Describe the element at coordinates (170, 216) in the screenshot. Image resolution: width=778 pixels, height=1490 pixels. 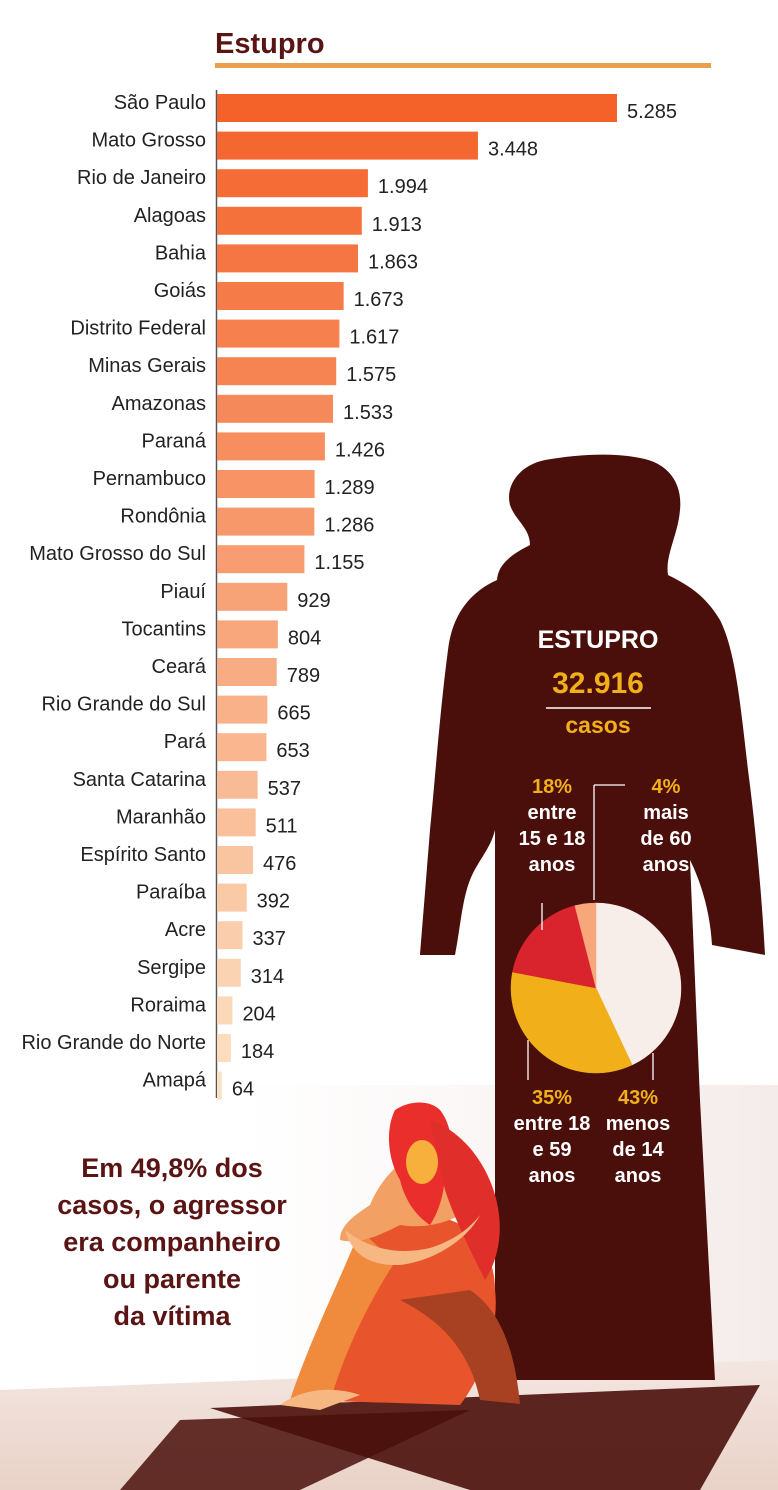
I see `bar-category-label: Alagoas` at that location.